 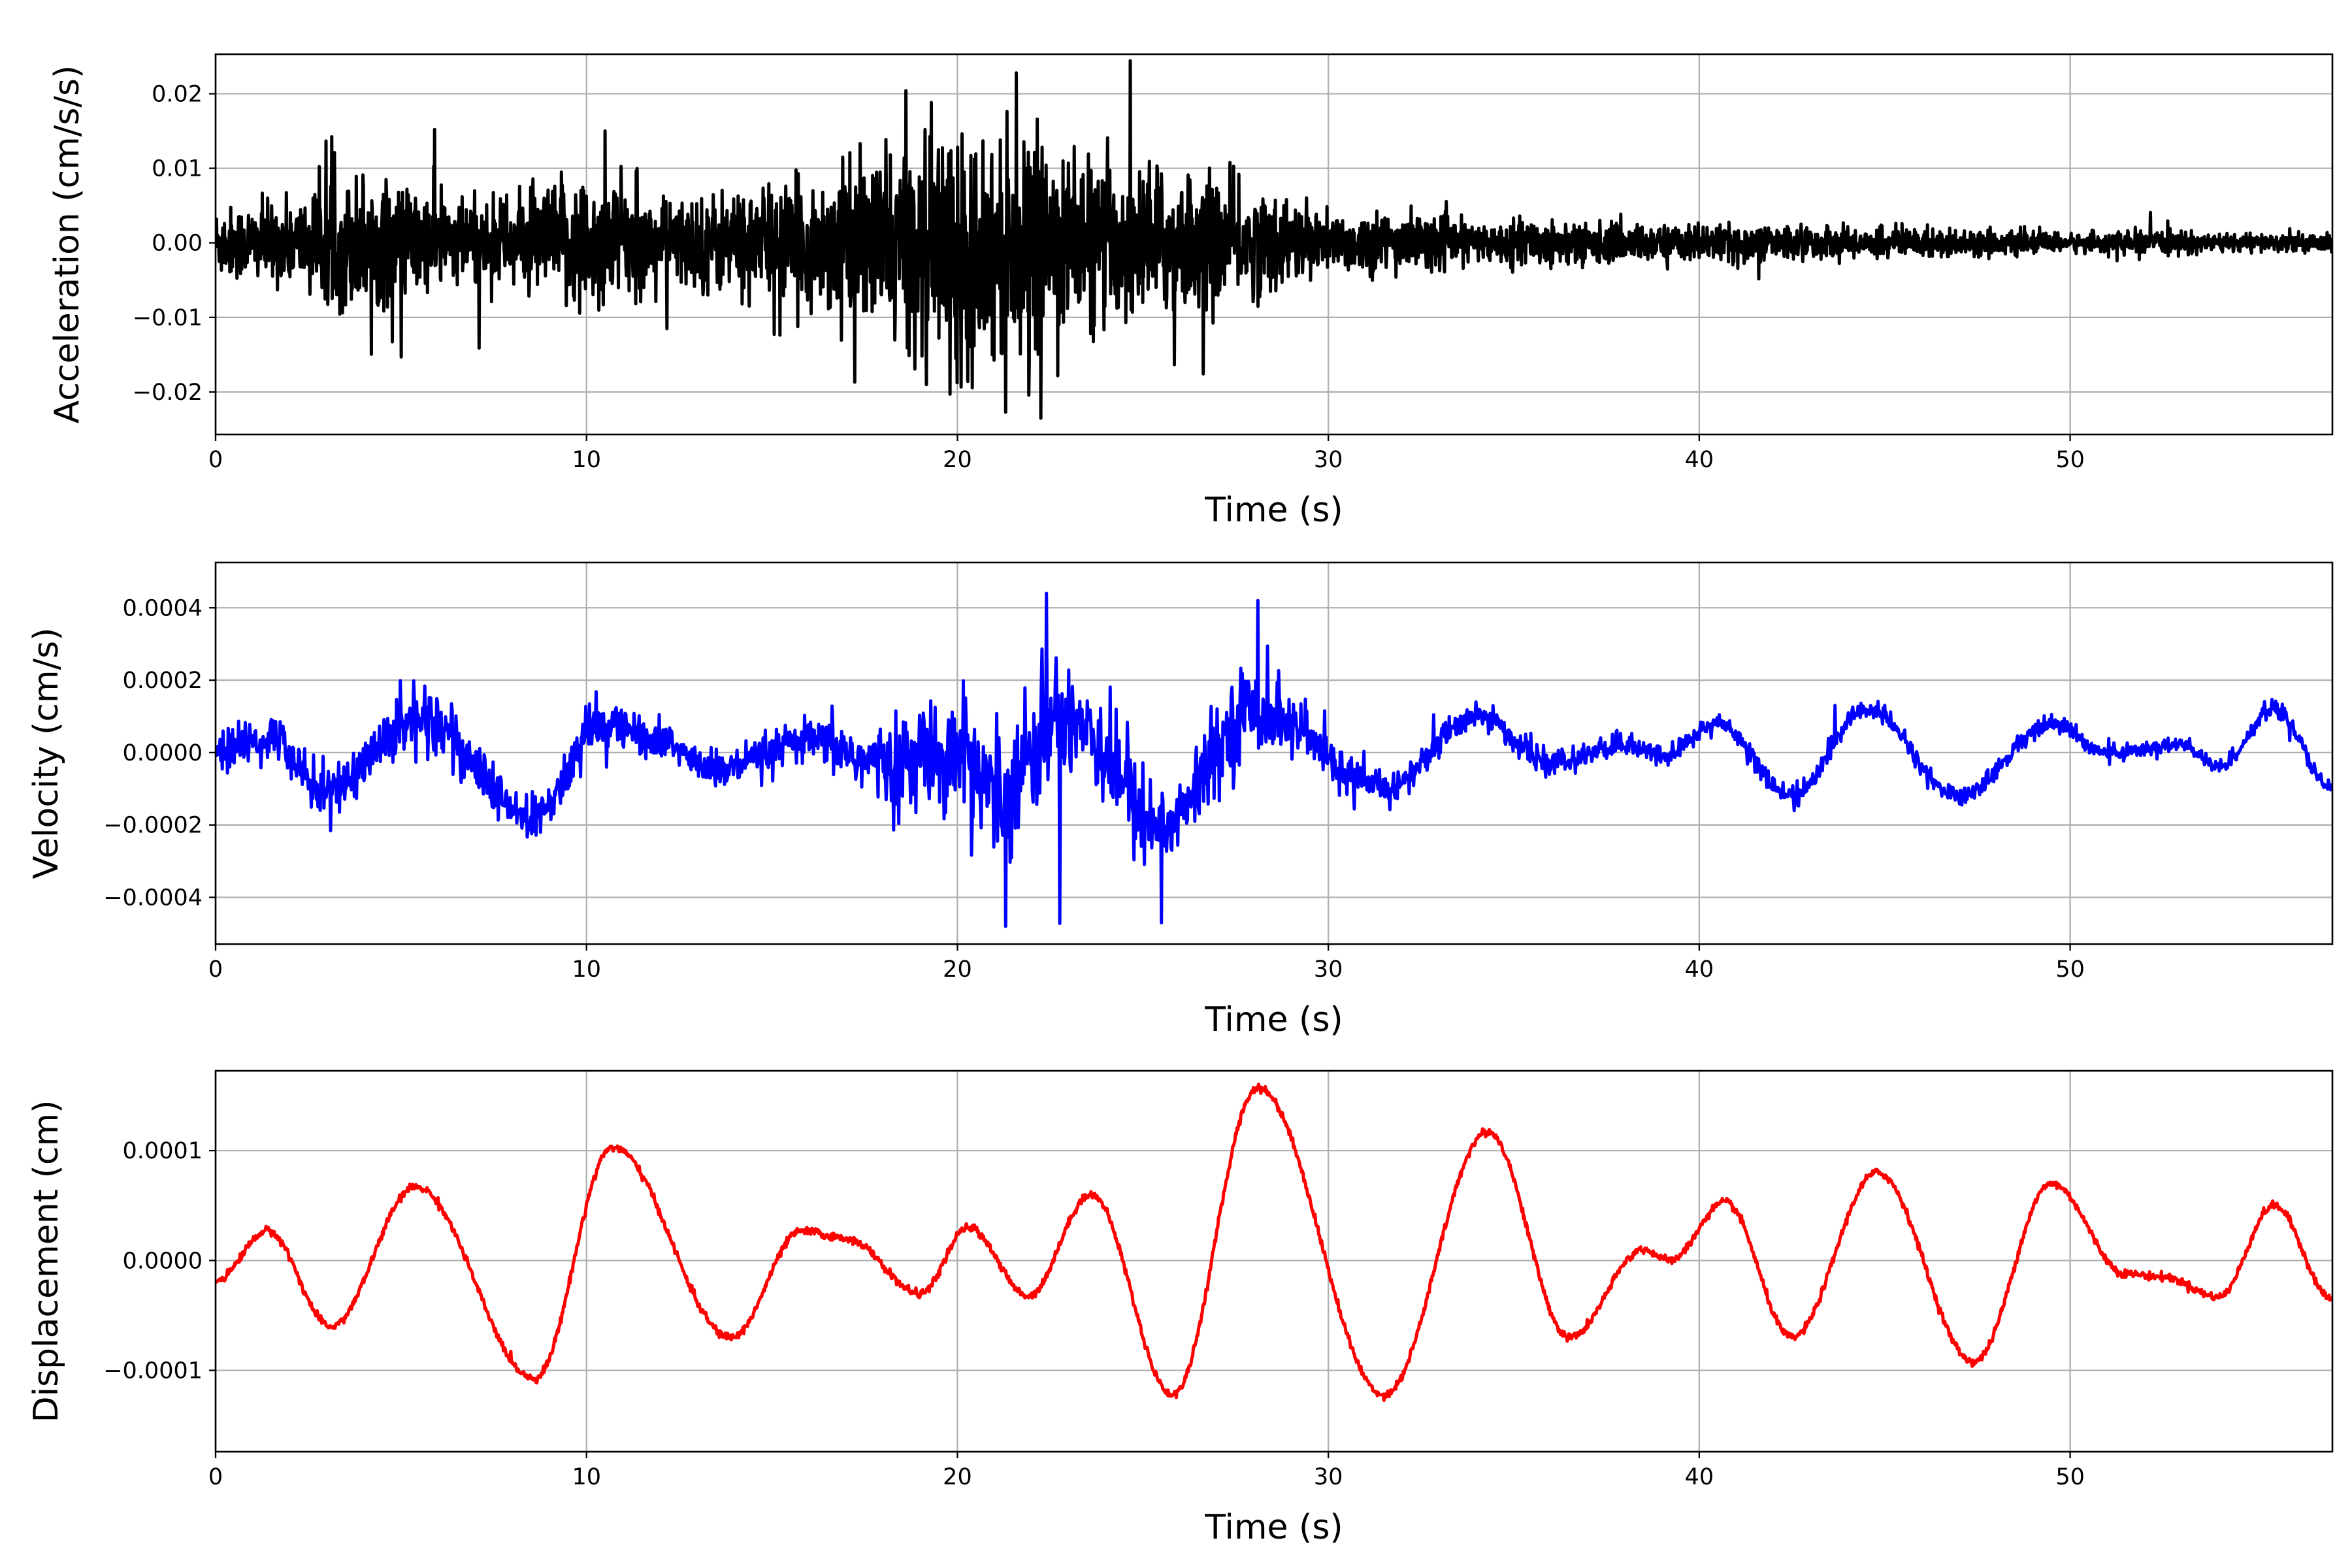 I want to click on y-tick-label: 0.00, so click(x=177, y=244).